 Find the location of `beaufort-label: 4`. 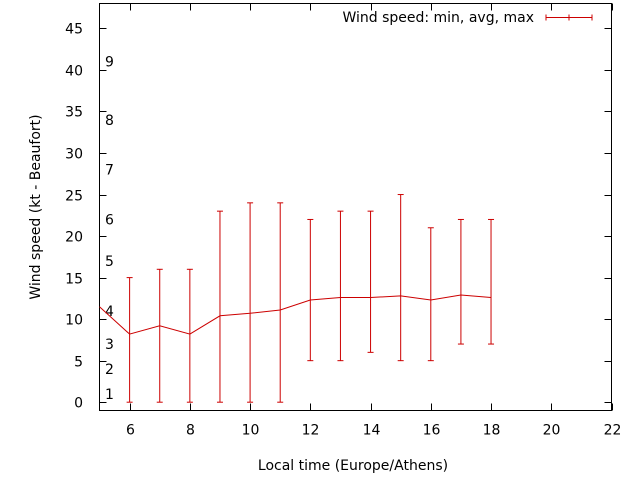

beaufort-label: 4 is located at coordinates (109, 312).